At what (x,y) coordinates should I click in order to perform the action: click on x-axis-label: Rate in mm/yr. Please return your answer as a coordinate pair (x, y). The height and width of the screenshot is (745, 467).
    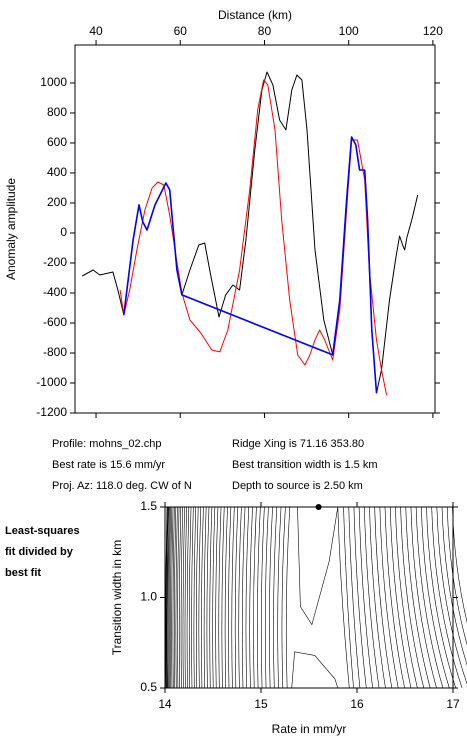
    Looking at the image, I should click on (309, 729).